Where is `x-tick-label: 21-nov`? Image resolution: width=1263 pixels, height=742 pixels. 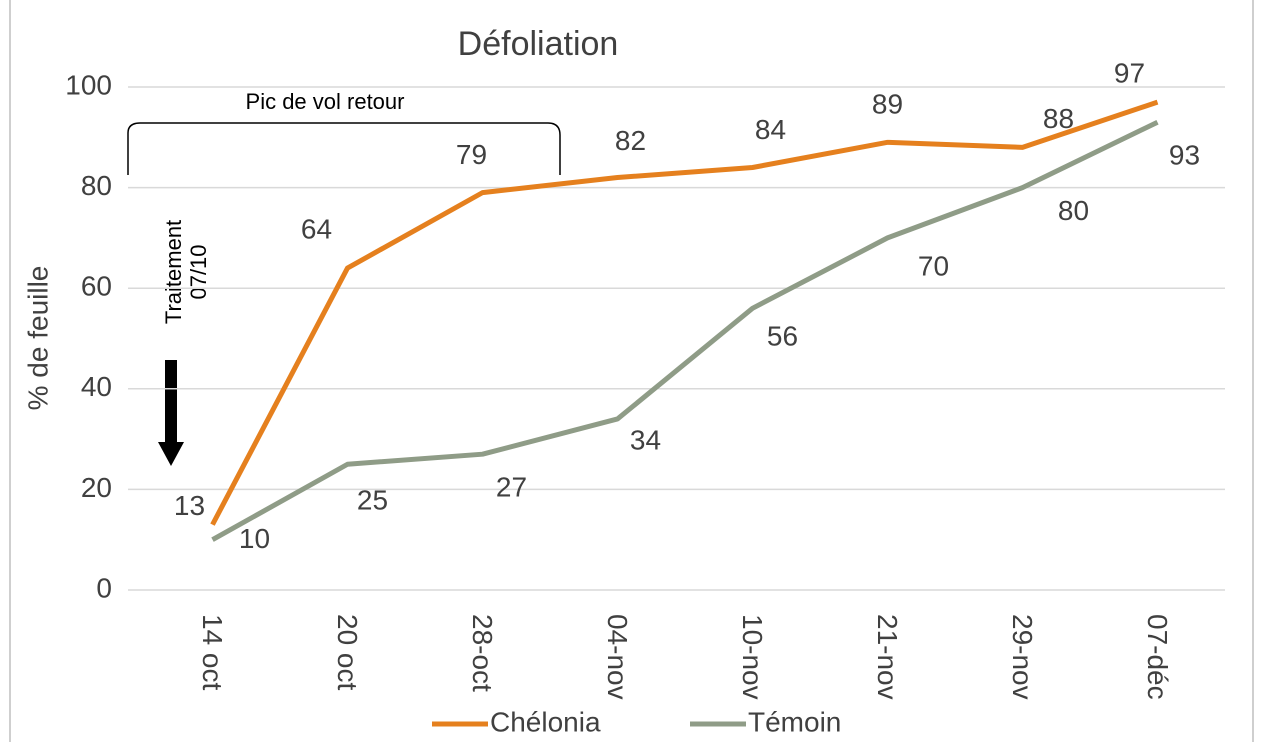
x-tick-label: 21-nov is located at coordinates (887, 657).